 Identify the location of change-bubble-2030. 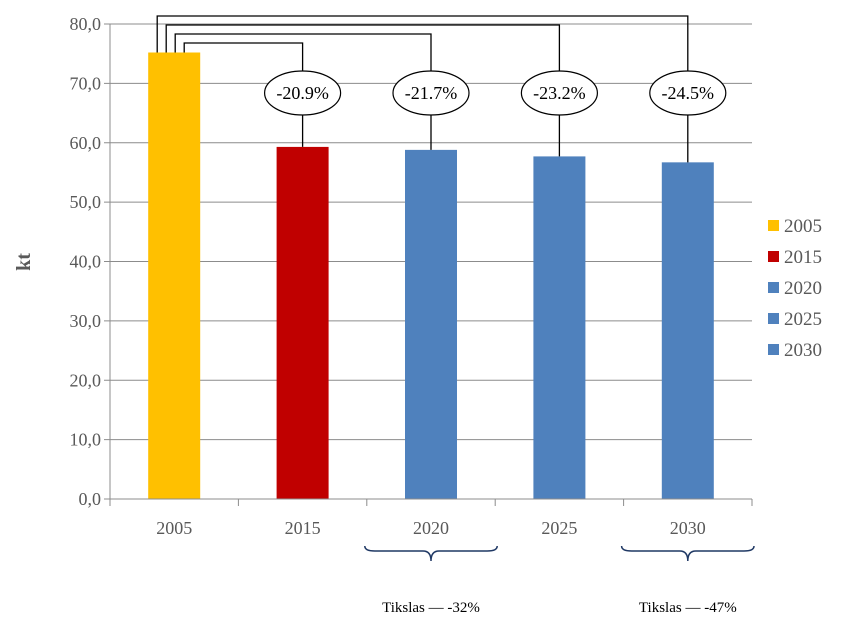
(688, 93).